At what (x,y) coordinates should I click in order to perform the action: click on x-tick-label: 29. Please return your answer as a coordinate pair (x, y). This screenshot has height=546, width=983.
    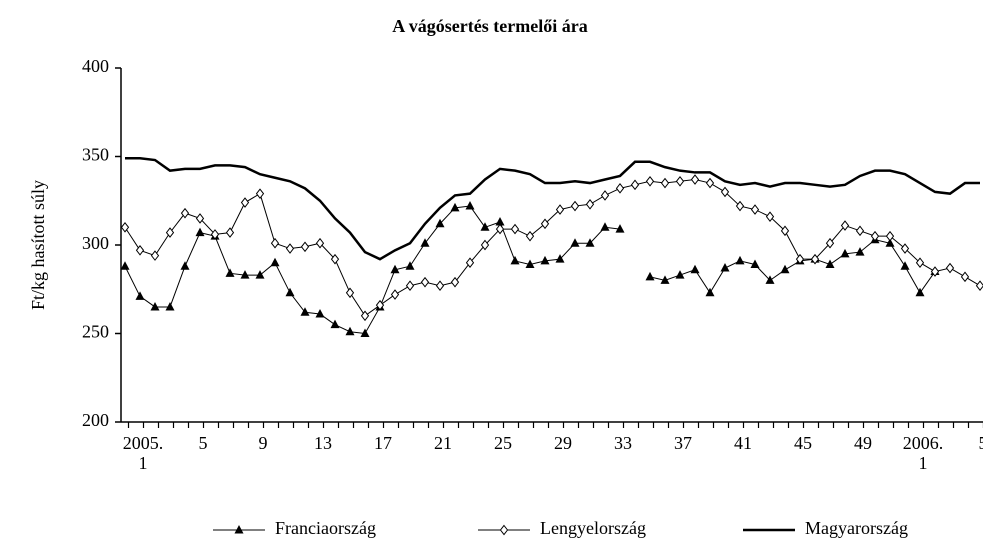
    Looking at the image, I should click on (563, 443).